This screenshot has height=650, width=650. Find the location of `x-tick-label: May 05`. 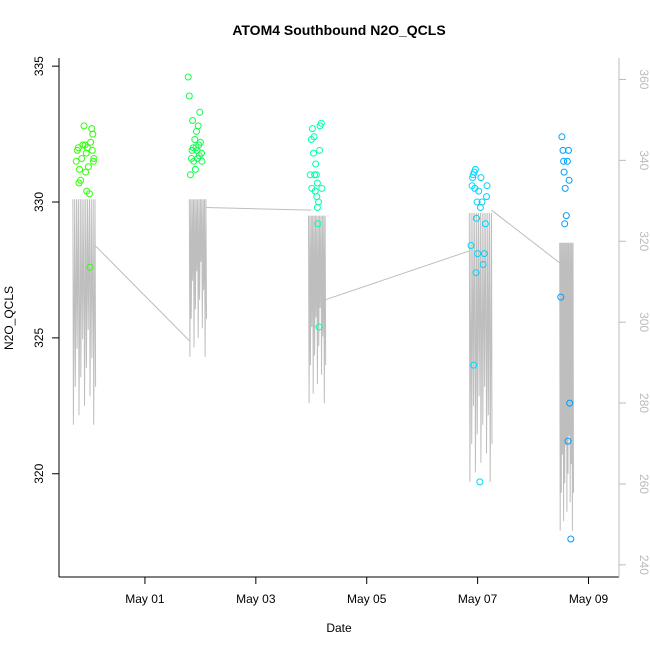

x-tick-label: May 05 is located at coordinates (367, 599).